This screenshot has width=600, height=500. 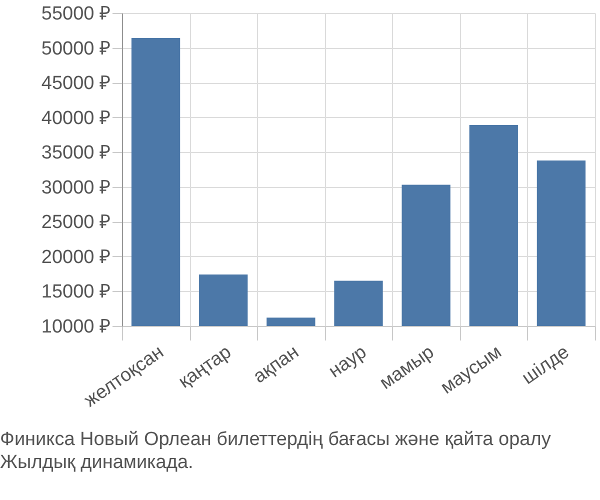 What do you see at coordinates (97, 463) in the screenshot?
I see `text: Жылдық динамикада.` at bounding box center [97, 463].